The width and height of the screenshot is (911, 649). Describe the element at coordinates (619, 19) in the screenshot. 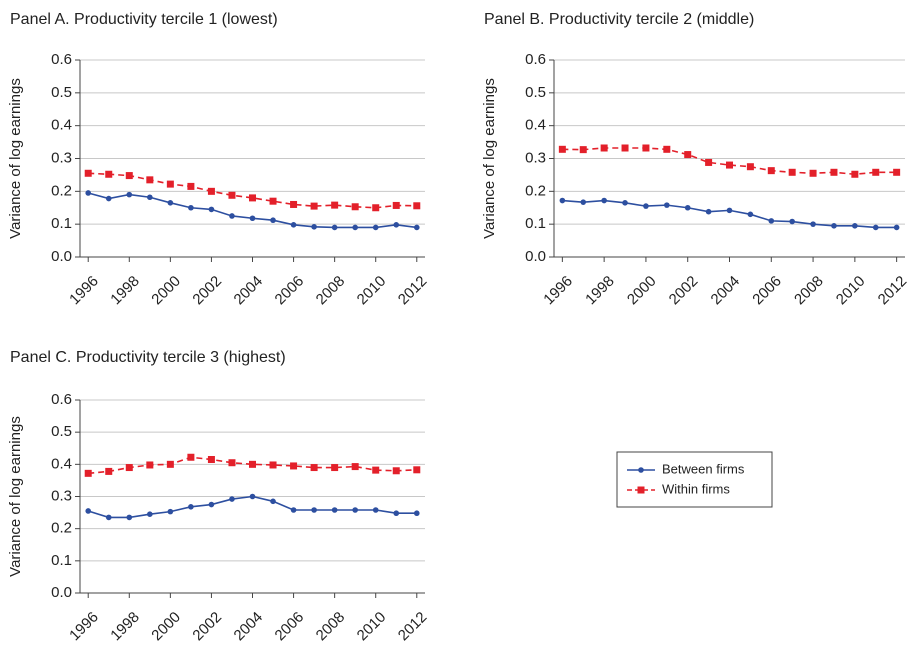

I see `panel-title: Panel B. Productivity tercile 2 (middle)` at that location.